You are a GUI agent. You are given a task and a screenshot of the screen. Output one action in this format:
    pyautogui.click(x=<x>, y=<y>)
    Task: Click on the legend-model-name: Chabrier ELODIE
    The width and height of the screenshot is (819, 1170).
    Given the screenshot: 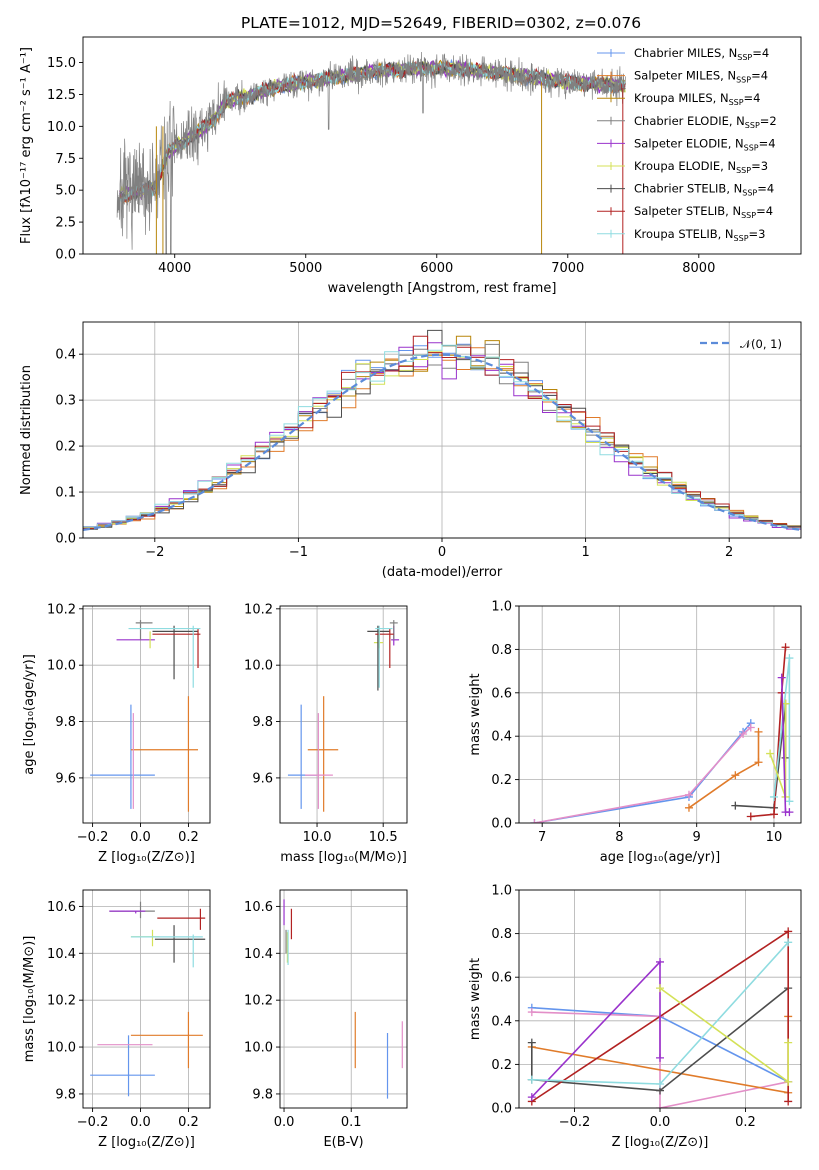 What is the action you would take?
    pyautogui.click(x=681, y=121)
    